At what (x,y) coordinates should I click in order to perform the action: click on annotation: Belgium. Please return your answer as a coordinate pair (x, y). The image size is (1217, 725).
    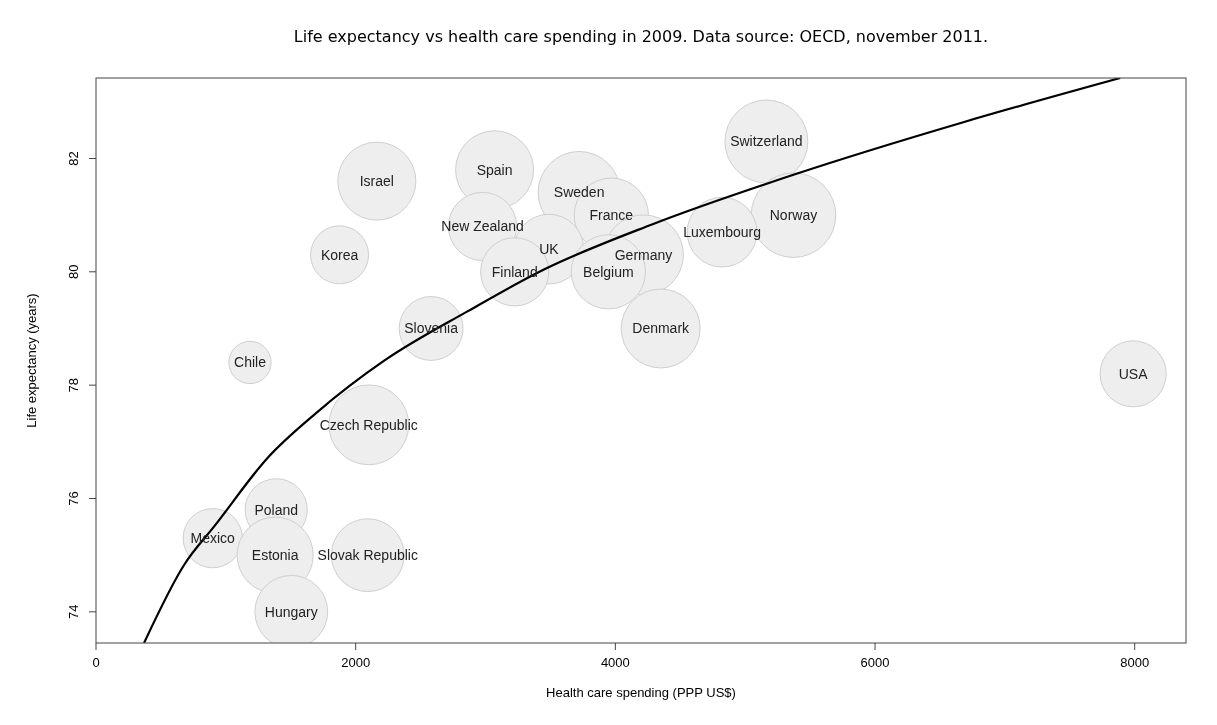
    Looking at the image, I should click on (608, 271).